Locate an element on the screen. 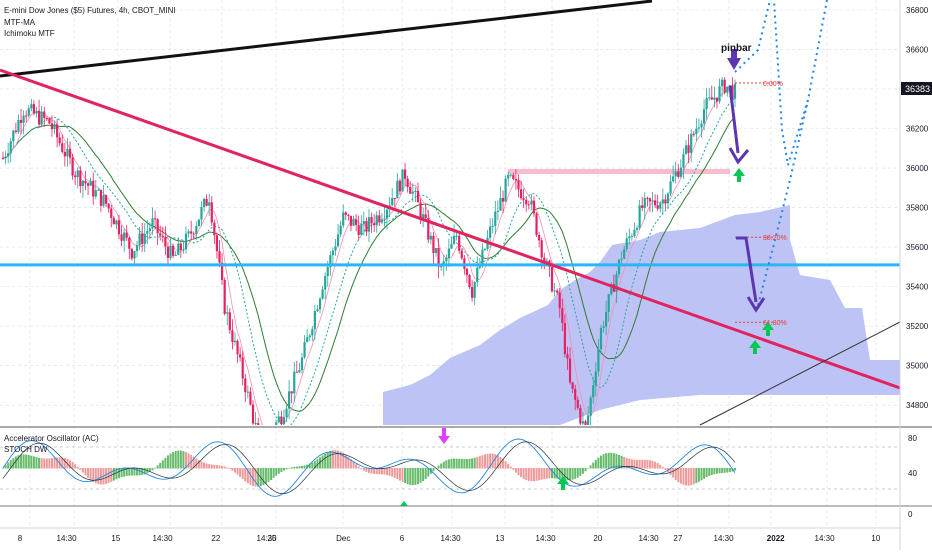 Image resolution: width=932 pixels, height=555 pixels. fib-levels: 0.00% 38.20% 61.80% is located at coordinates (761, 204).